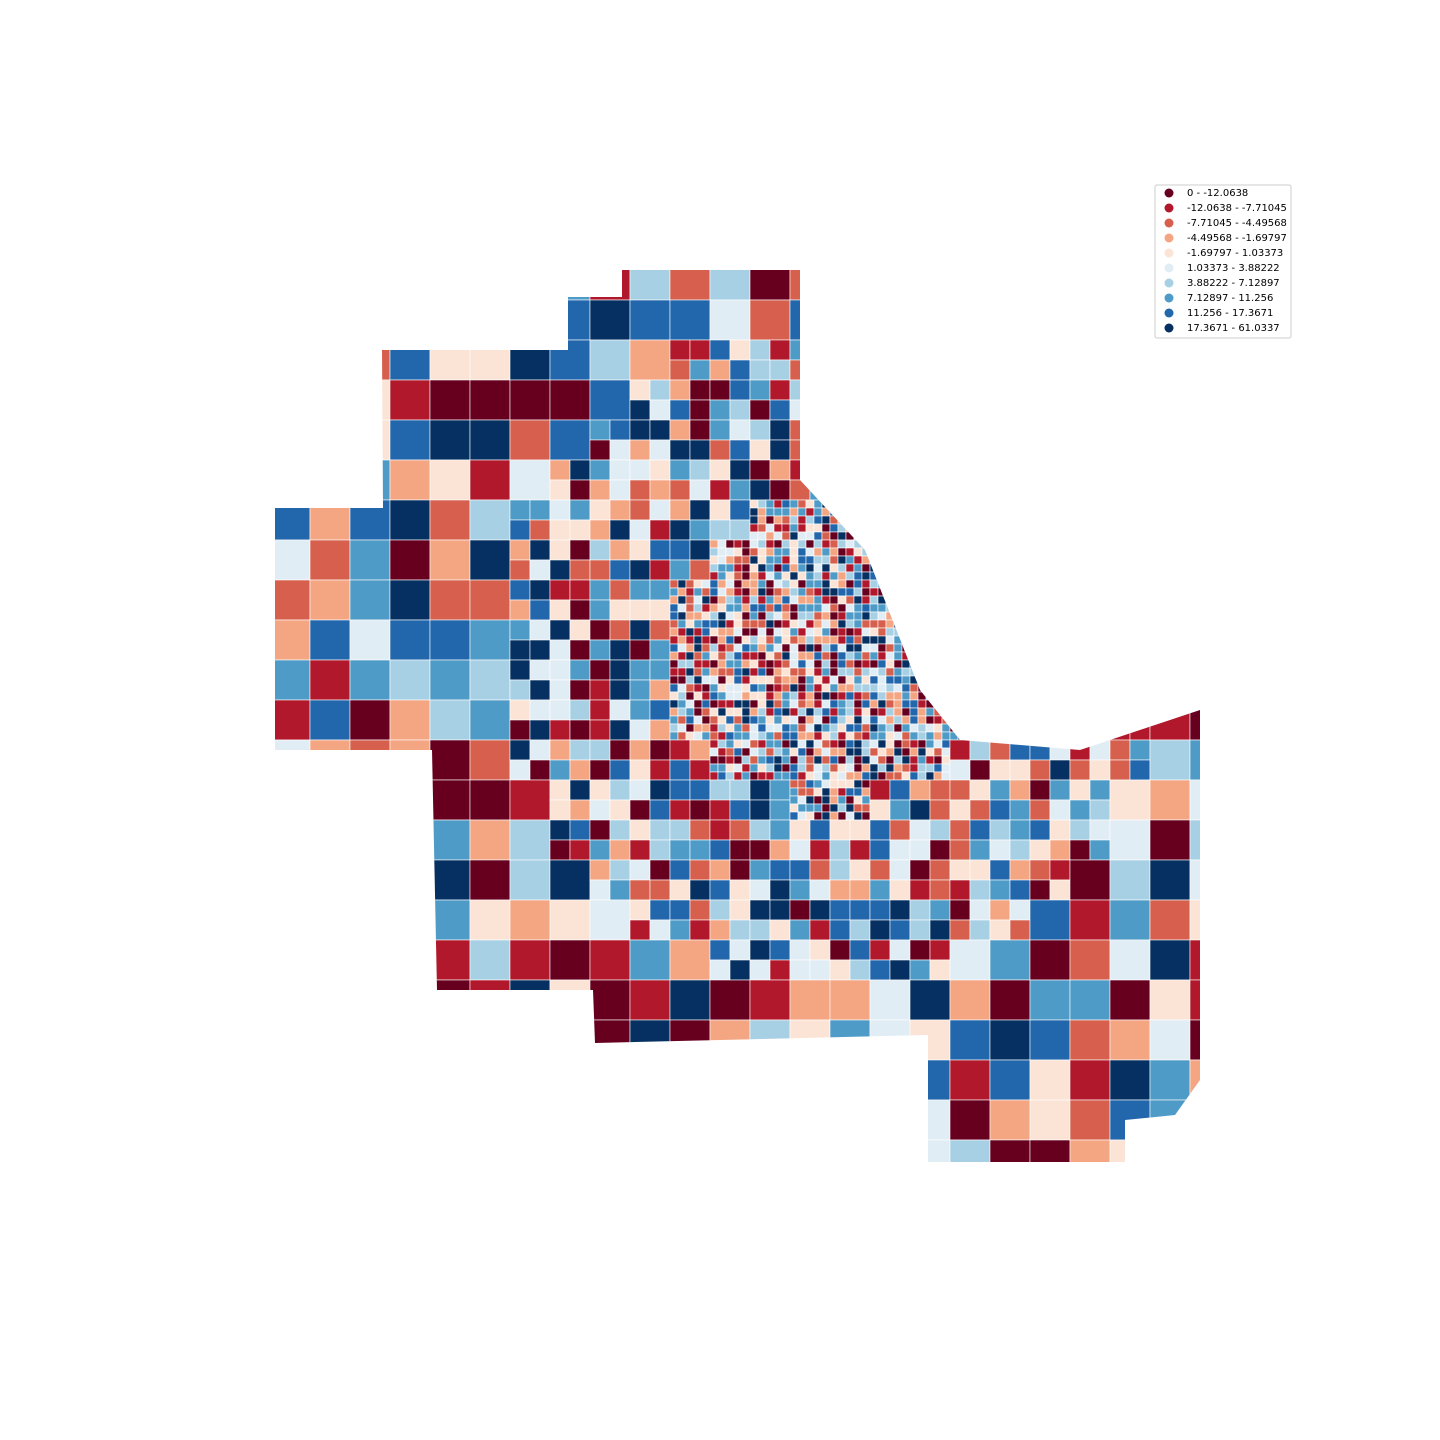  What do you see at coordinates (1169, 298) in the screenshot?
I see `legend-marker` at bounding box center [1169, 298].